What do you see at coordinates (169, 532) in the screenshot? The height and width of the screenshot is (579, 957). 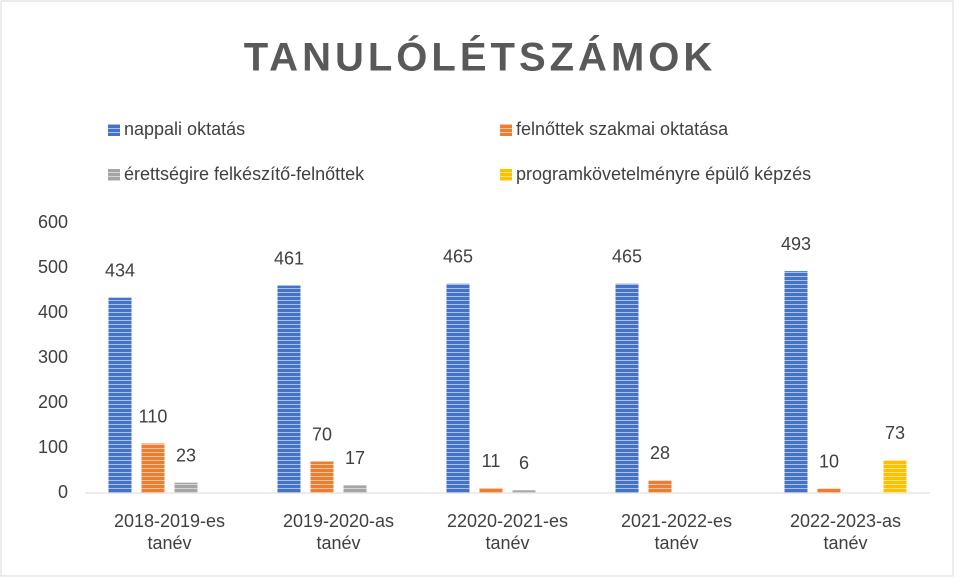 I see `x-tick-label: 2018-2019-es tanév` at bounding box center [169, 532].